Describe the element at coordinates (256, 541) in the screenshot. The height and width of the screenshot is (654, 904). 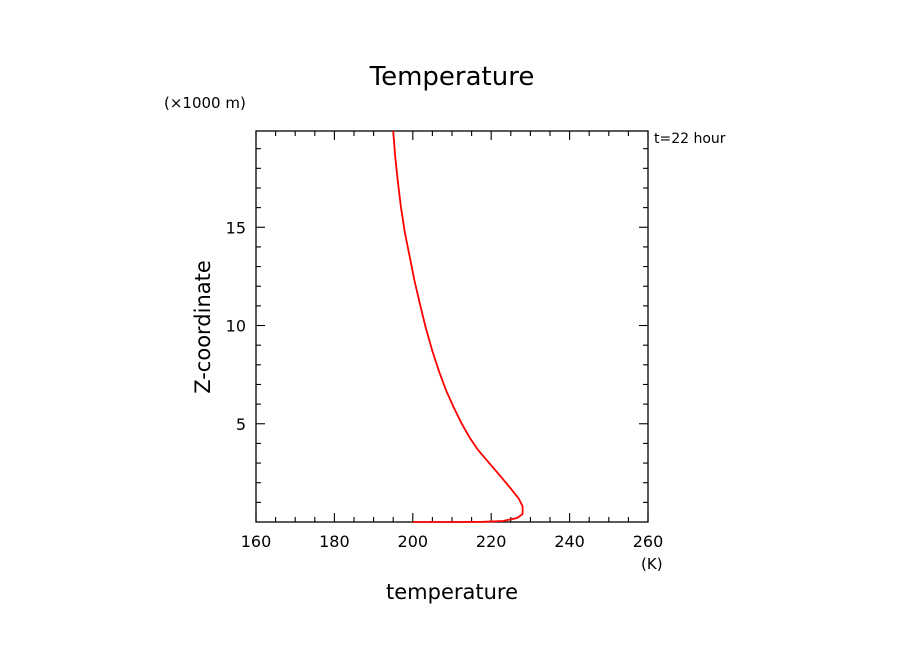
I see `x-tick-label: 160` at that location.